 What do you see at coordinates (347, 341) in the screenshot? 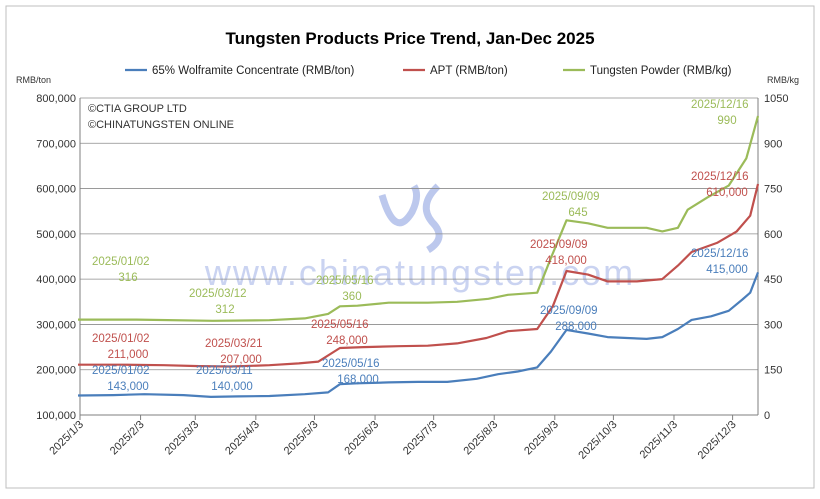
I see `data-label-value: 248,000` at bounding box center [347, 341].